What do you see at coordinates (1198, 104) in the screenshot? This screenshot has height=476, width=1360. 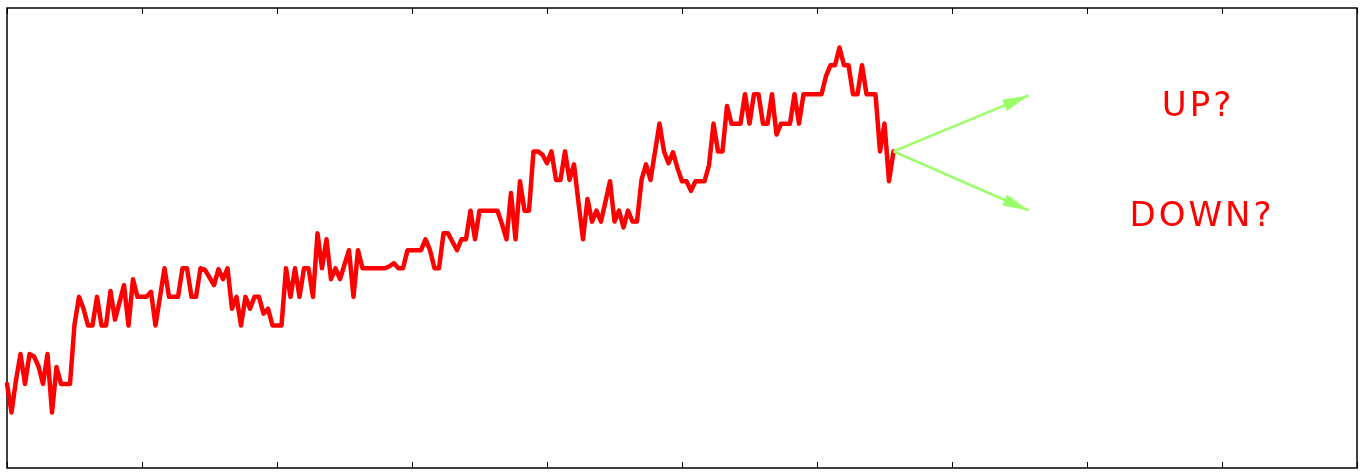 I see `annotation: UP?` at bounding box center [1198, 104].